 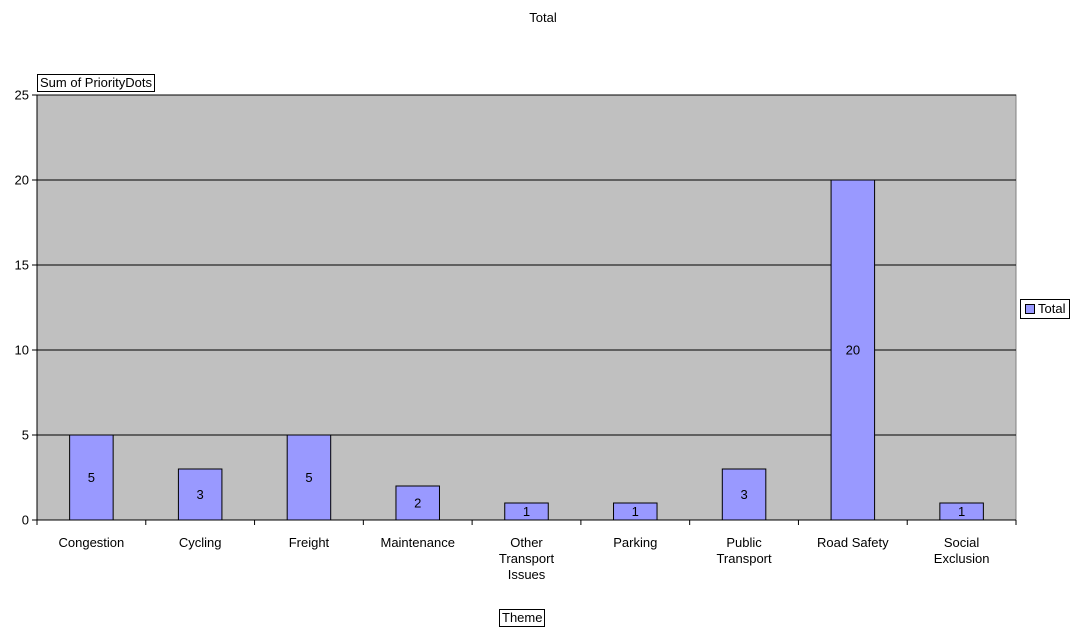 I want to click on y-tick-label: 20, so click(x=22, y=180).